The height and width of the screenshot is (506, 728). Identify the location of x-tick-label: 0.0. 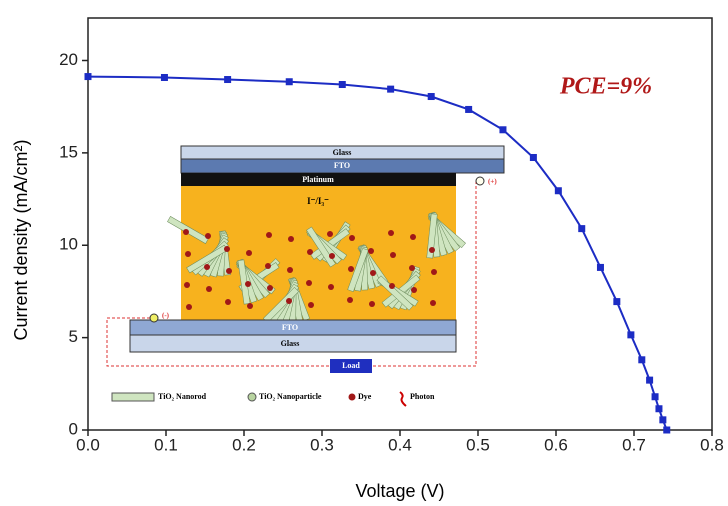
(88, 444).